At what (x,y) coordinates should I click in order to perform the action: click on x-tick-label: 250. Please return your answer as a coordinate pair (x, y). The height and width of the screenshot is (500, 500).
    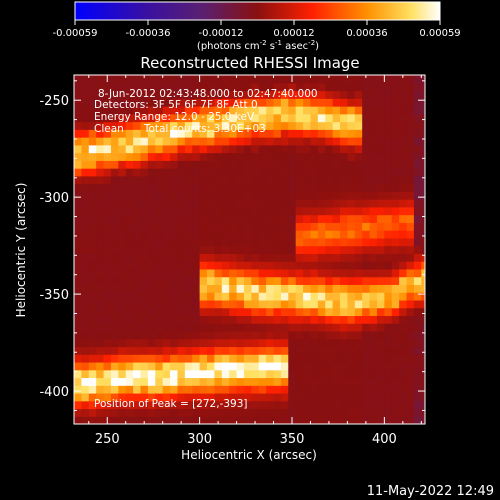
    Looking at the image, I should click on (107, 439).